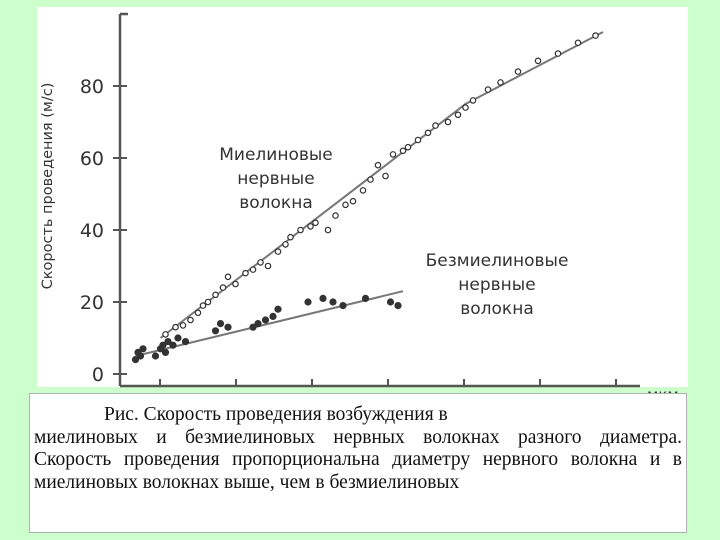 Image resolution: width=720 pixels, height=540 pixels. What do you see at coordinates (98, 375) in the screenshot?
I see `y-tick-label: 0` at bounding box center [98, 375].